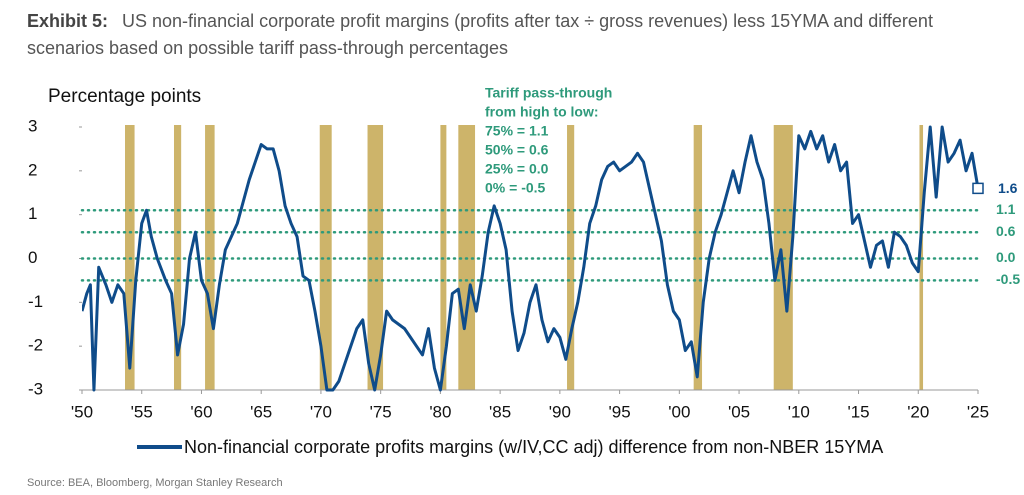  What do you see at coordinates (35, 345) in the screenshot?
I see `y-tick-label: -2` at bounding box center [35, 345].